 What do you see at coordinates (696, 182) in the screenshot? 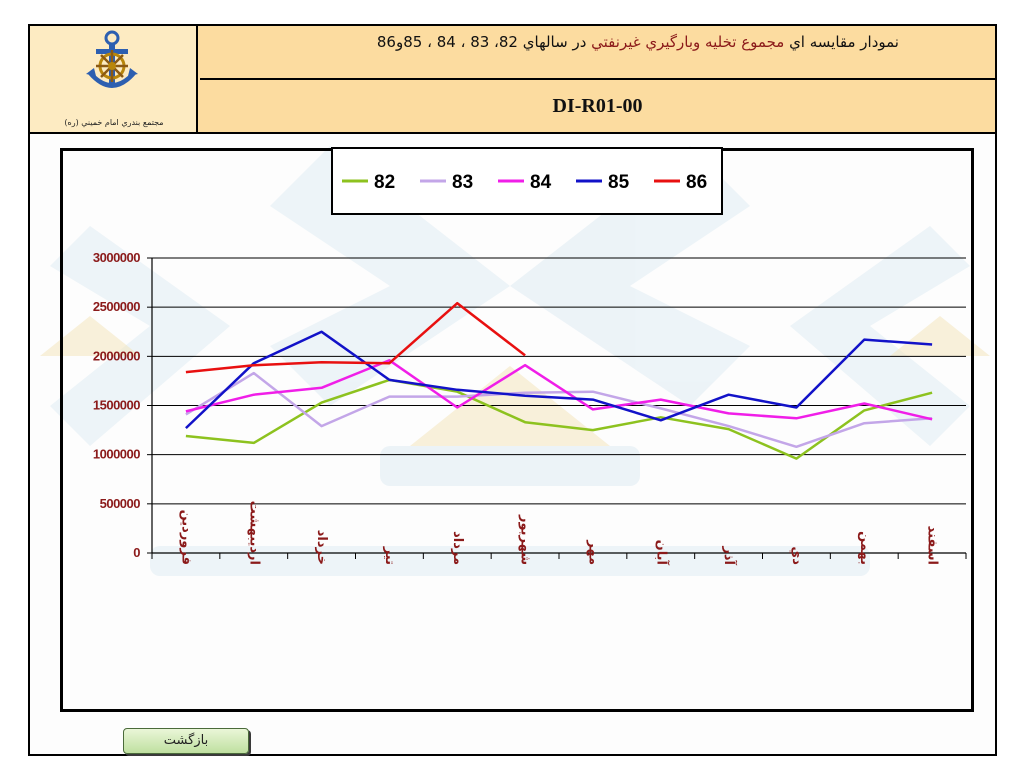
I see `legend-label-86: 86` at bounding box center [696, 182].